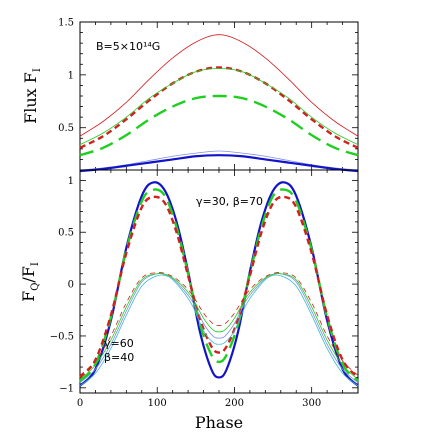 This screenshot has width=436, height=436. Describe the element at coordinates (311, 403) in the screenshot. I see `x-tick-label: 300` at that location.